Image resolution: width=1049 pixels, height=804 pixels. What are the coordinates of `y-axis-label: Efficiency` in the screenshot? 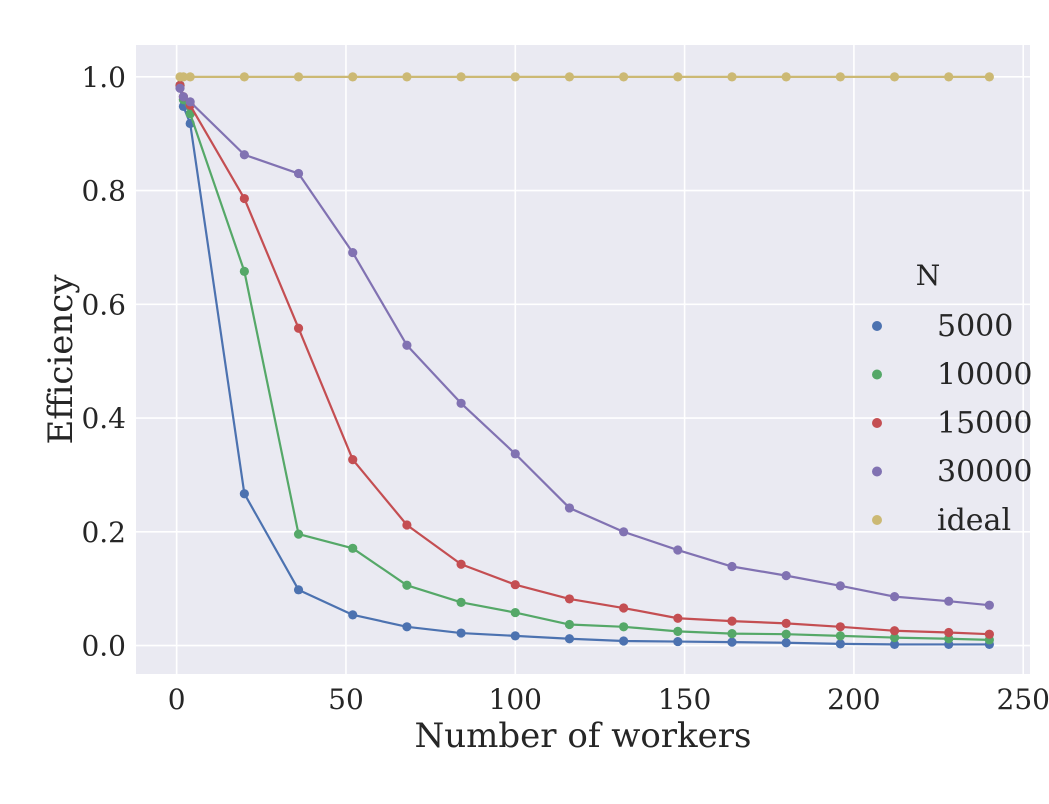 It's located at (61, 359).